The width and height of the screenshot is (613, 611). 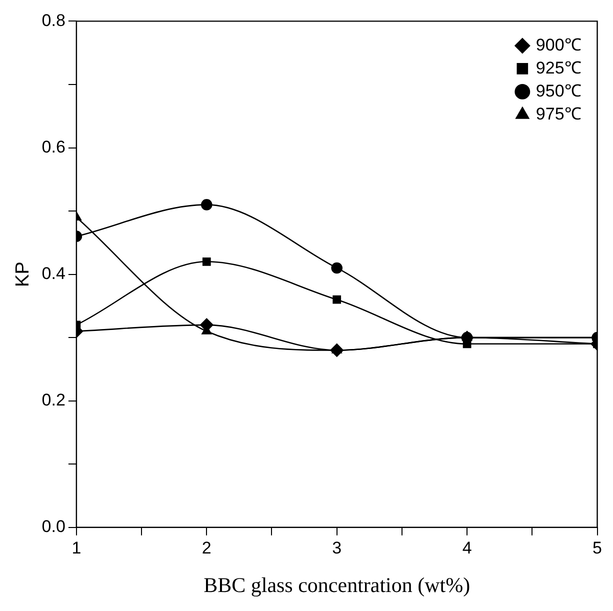 What do you see at coordinates (559, 68) in the screenshot?
I see `legend-label: 925℃` at bounding box center [559, 68].